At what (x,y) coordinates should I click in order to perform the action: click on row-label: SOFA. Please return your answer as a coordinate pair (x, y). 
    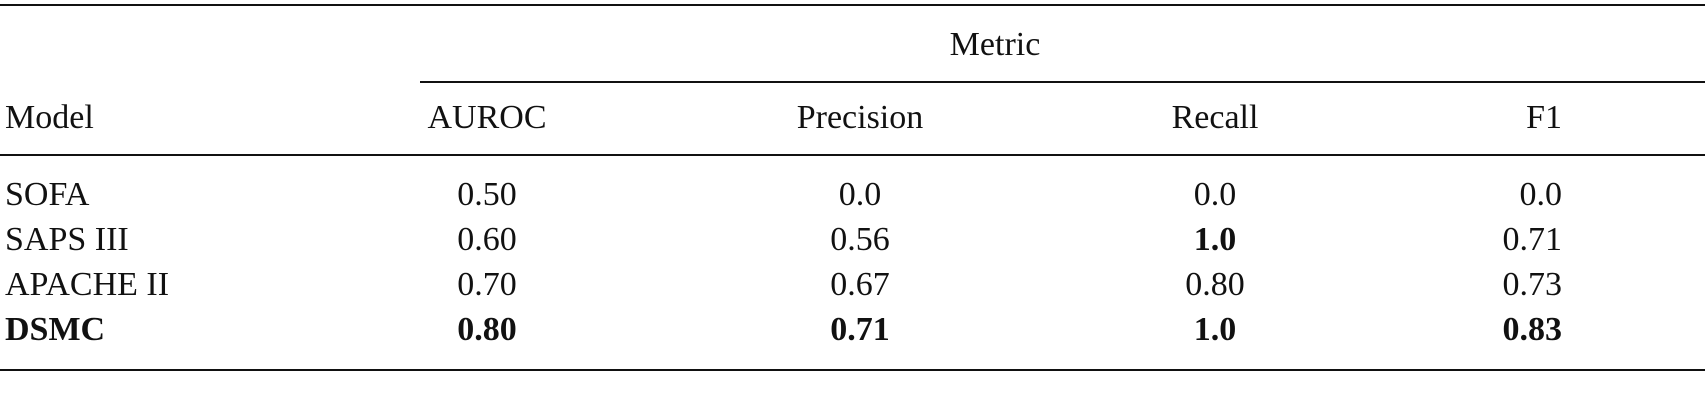
    Looking at the image, I should click on (47, 194).